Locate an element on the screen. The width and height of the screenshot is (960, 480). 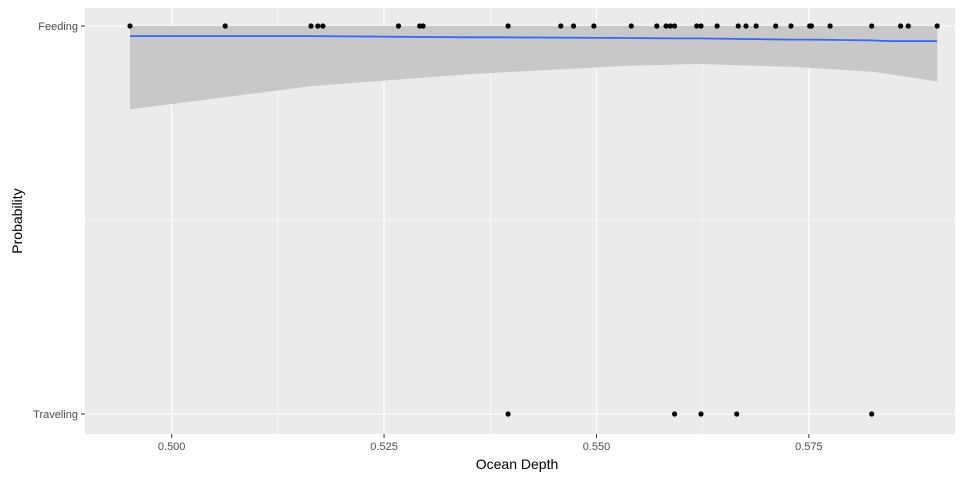
smooth-line is located at coordinates (534, 38).